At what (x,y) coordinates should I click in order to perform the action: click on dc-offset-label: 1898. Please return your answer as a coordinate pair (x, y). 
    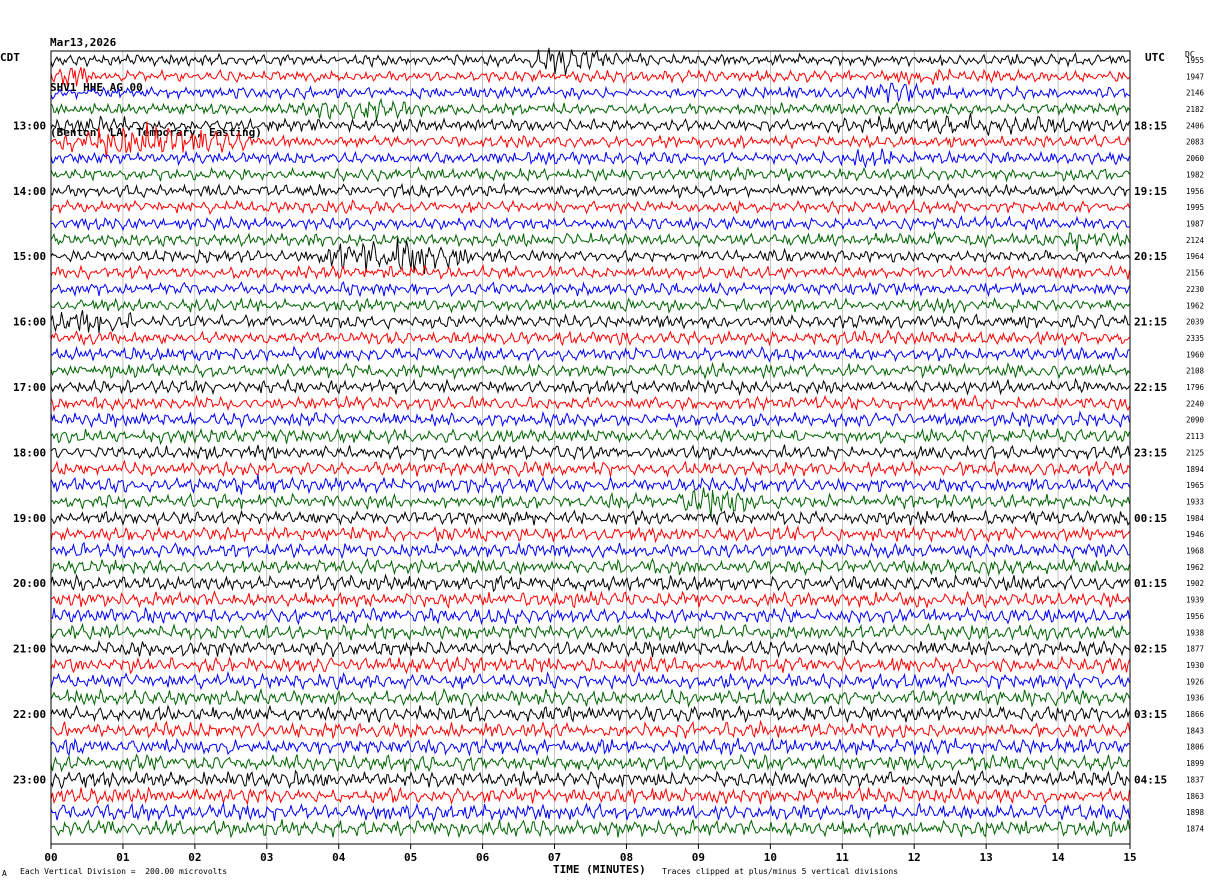
    Looking at the image, I should click on (1195, 812).